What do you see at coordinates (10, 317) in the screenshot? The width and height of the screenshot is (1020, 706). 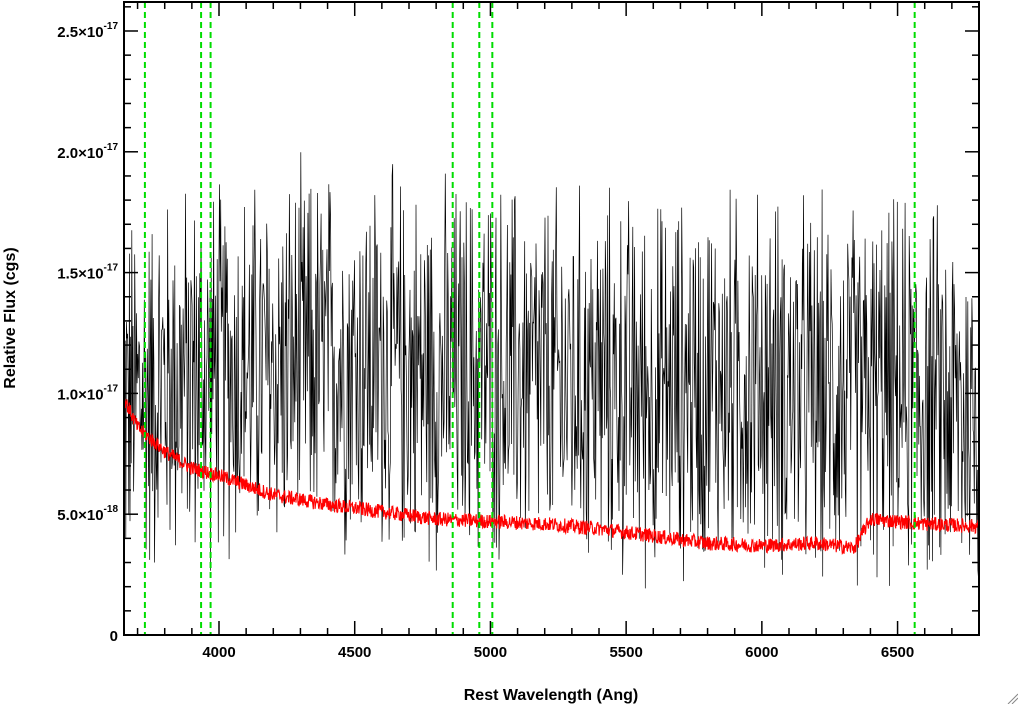 I see `y-axis-label: Relative Flux (cgs)` at bounding box center [10, 317].